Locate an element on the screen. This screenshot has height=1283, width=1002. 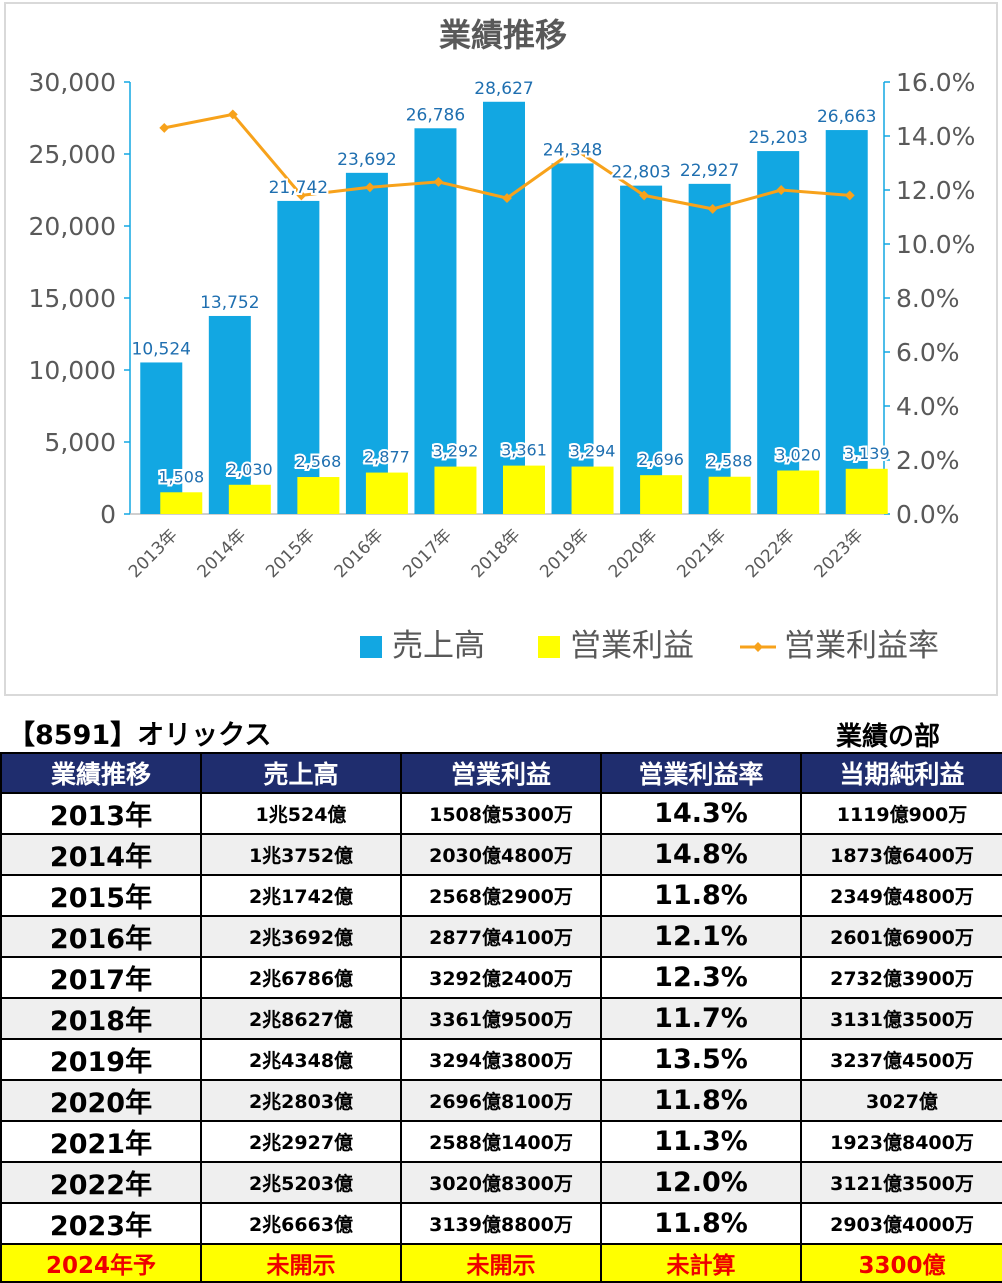
legend-label-operating-profit: 営業利益 is located at coordinates (632, 646).